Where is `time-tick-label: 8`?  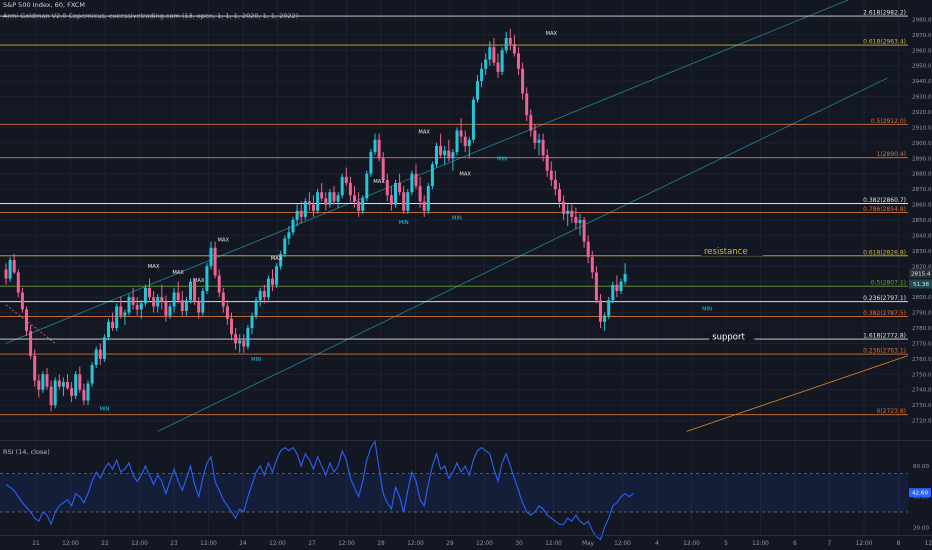 time-tick-label: 8 is located at coordinates (899, 544).